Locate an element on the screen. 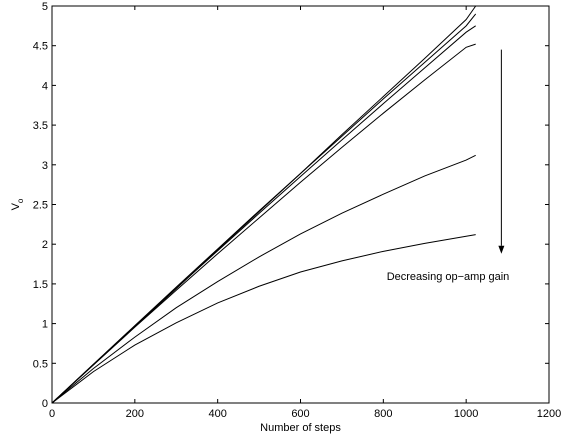 The width and height of the screenshot is (566, 438). annotation-arrow-head is located at coordinates (501, 249).